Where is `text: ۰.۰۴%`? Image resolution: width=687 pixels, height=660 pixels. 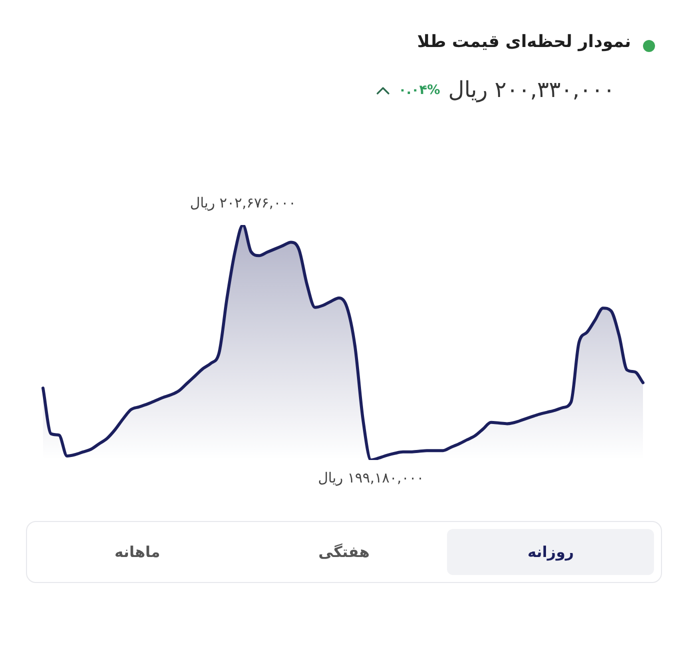
text: ۰.۰۴% is located at coordinates (419, 90).